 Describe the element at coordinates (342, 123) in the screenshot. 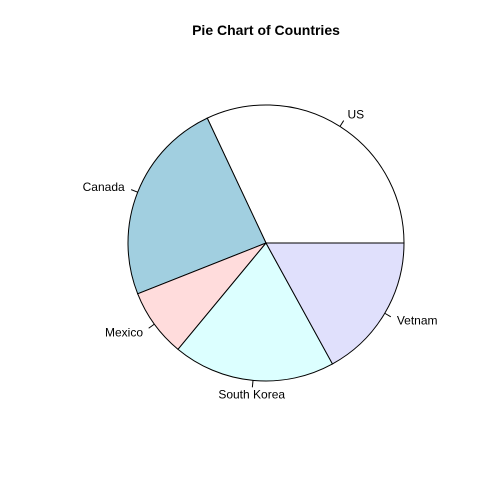

I see `tick-us` at that location.